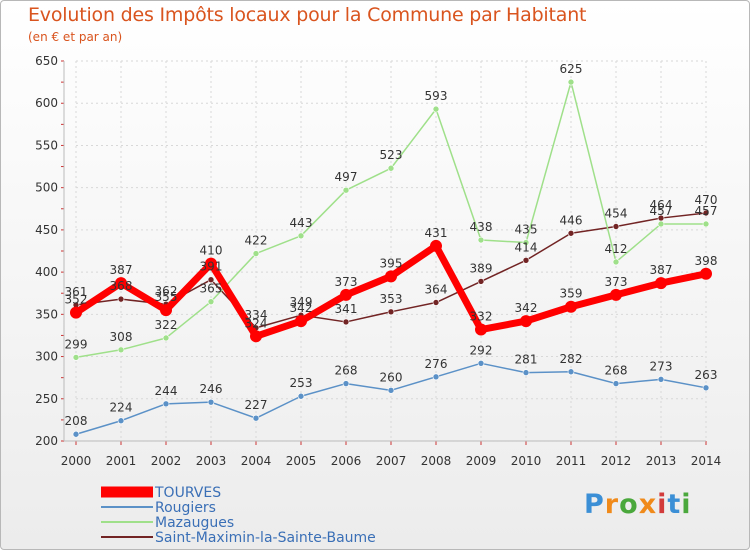  Describe the element at coordinates (75, 37) in the screenshot. I see `chart-subtitle: (en € et par an)` at that location.